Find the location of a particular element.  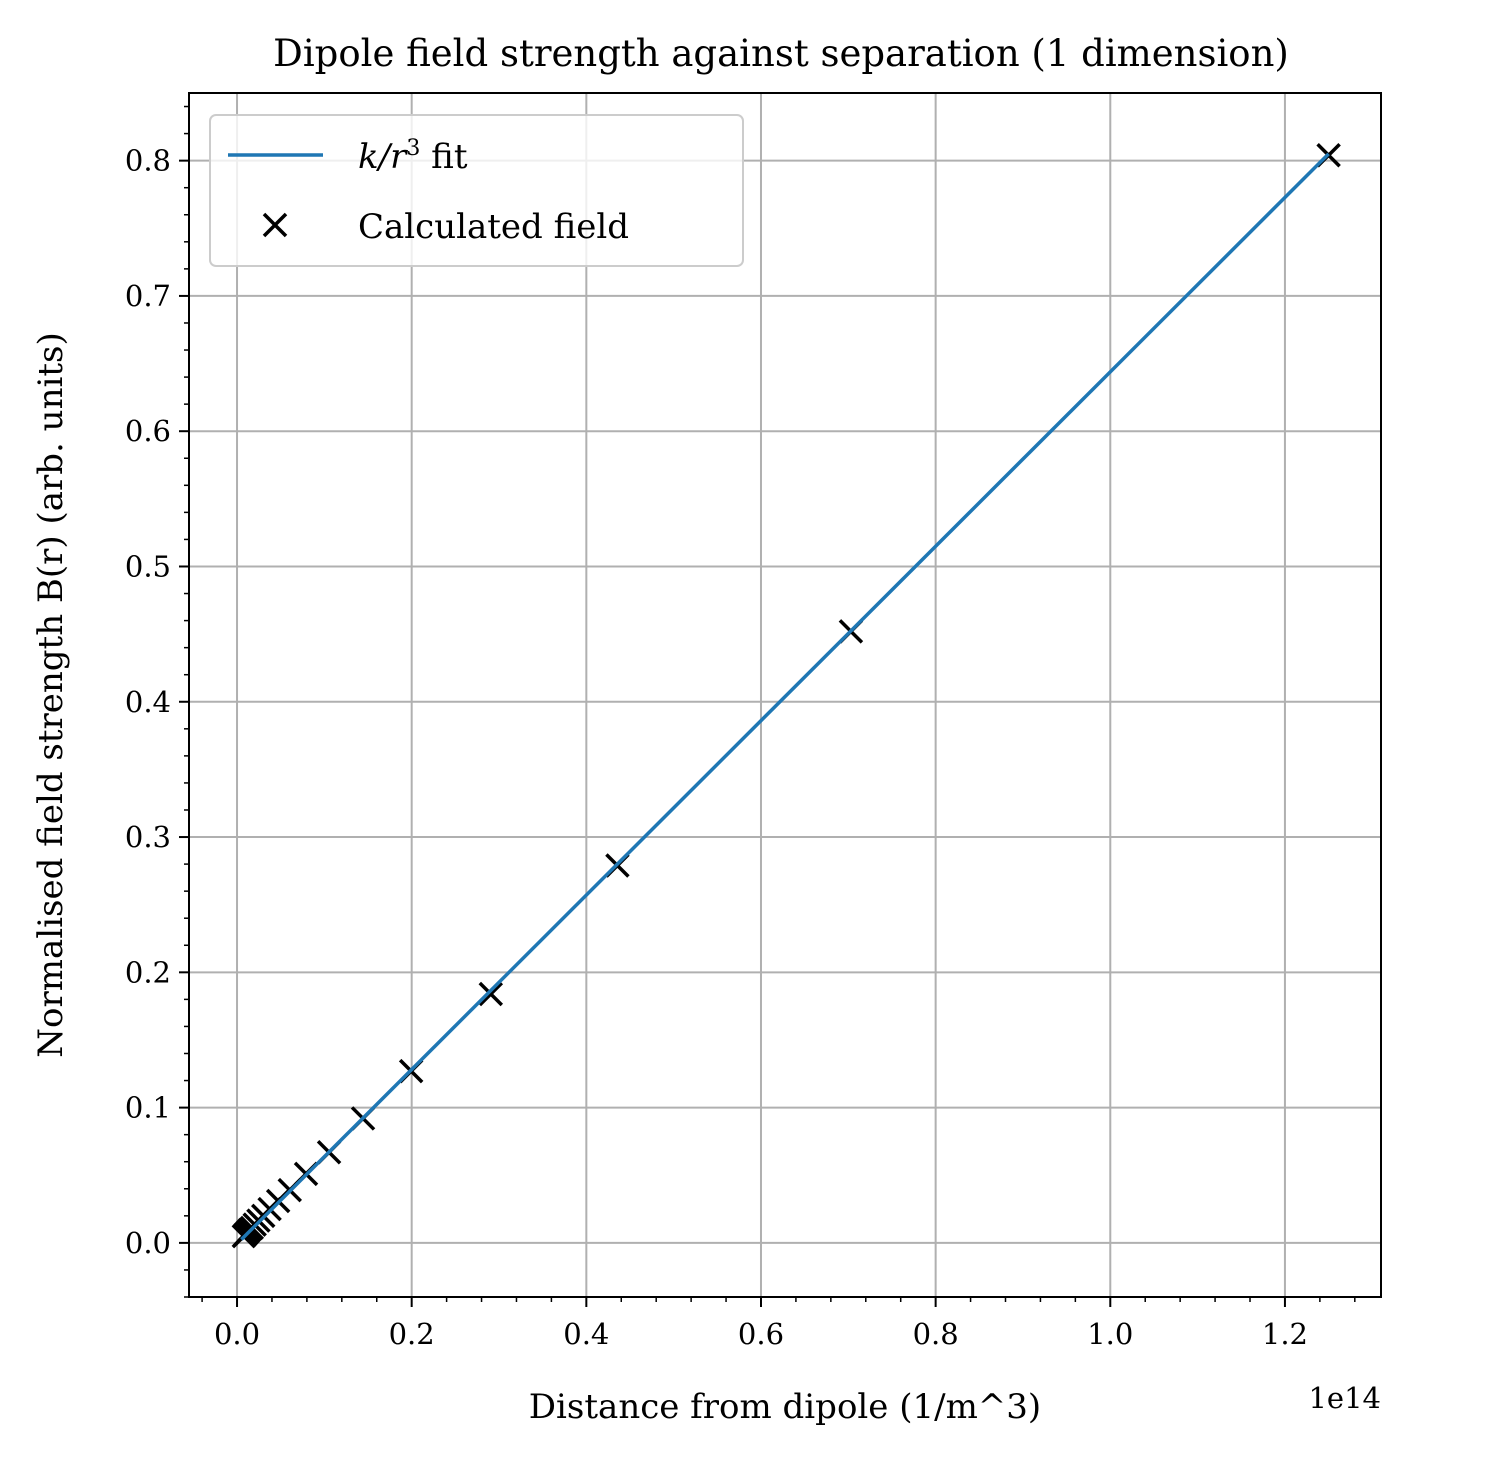

y-tick-label: 0.7 is located at coordinates (148, 296).